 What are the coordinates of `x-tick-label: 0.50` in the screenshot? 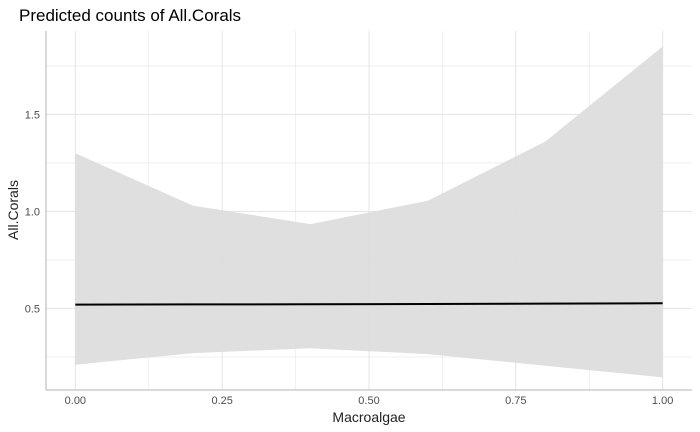 It's located at (368, 401).